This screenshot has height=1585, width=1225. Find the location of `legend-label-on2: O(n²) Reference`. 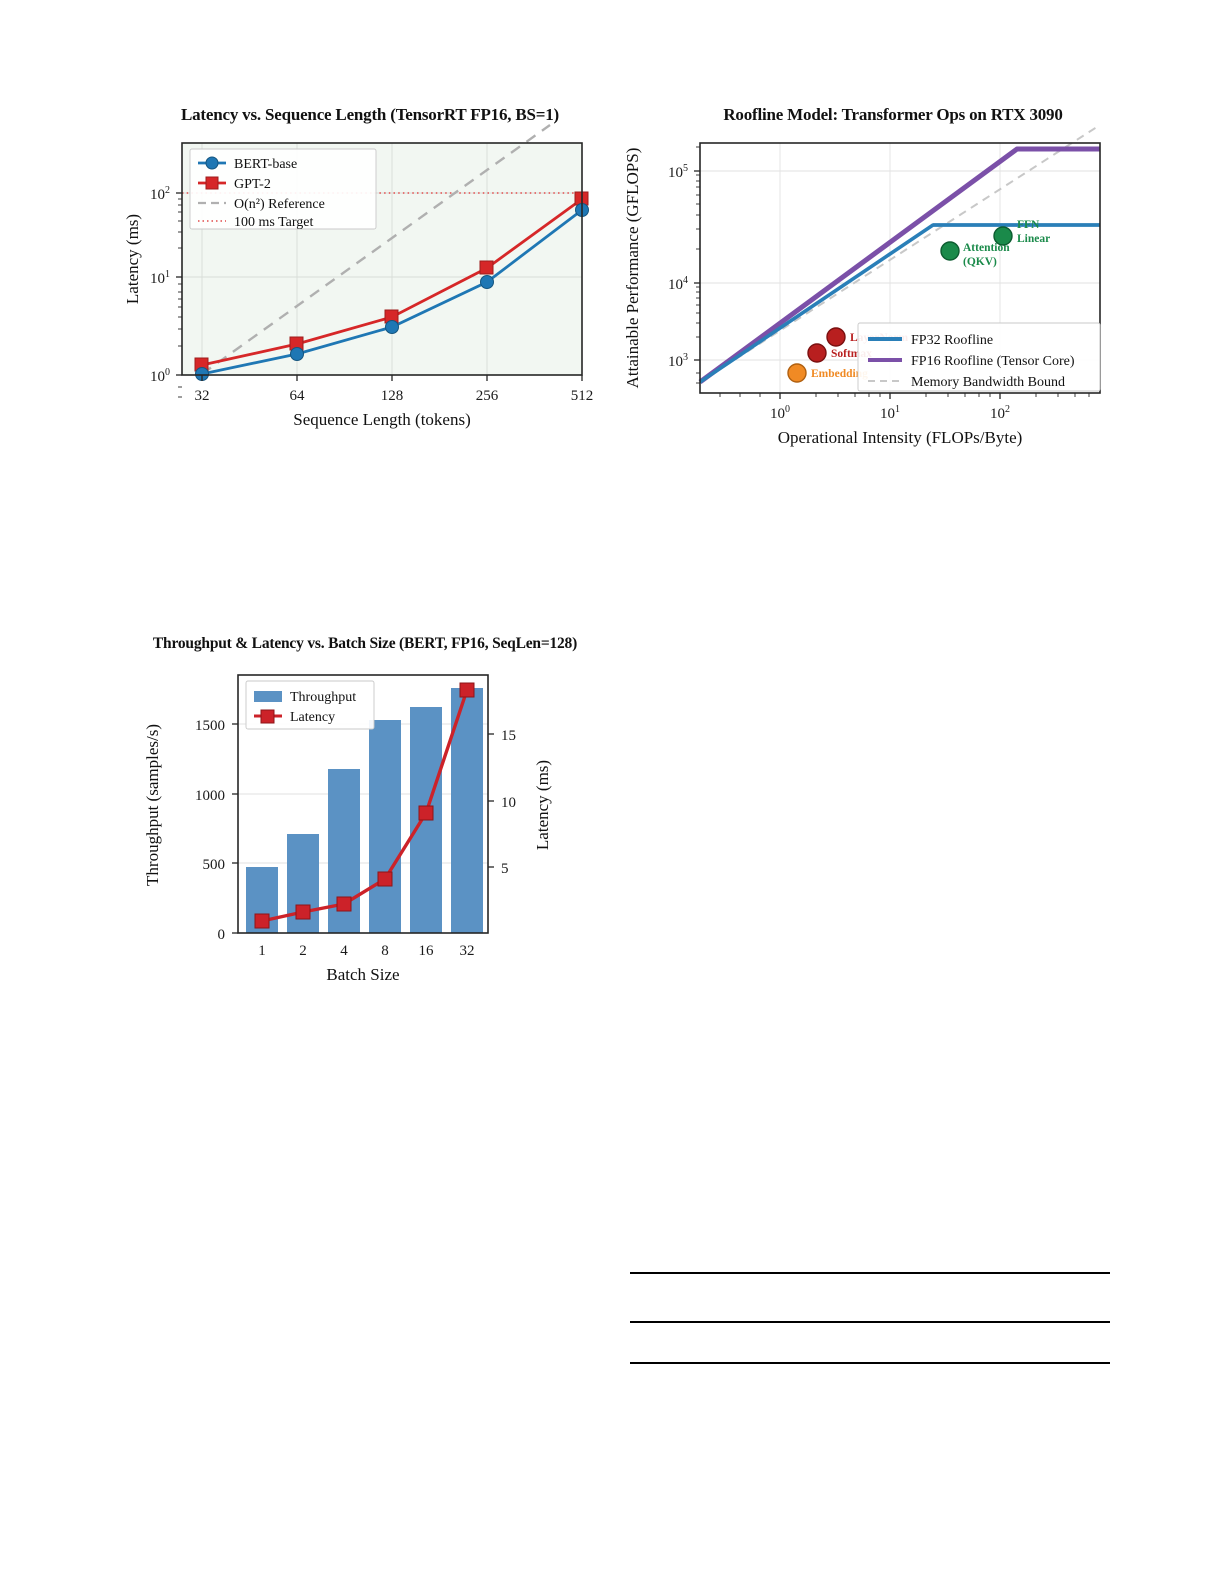

legend-label-on2: O(n²) Reference is located at coordinates (279, 204).